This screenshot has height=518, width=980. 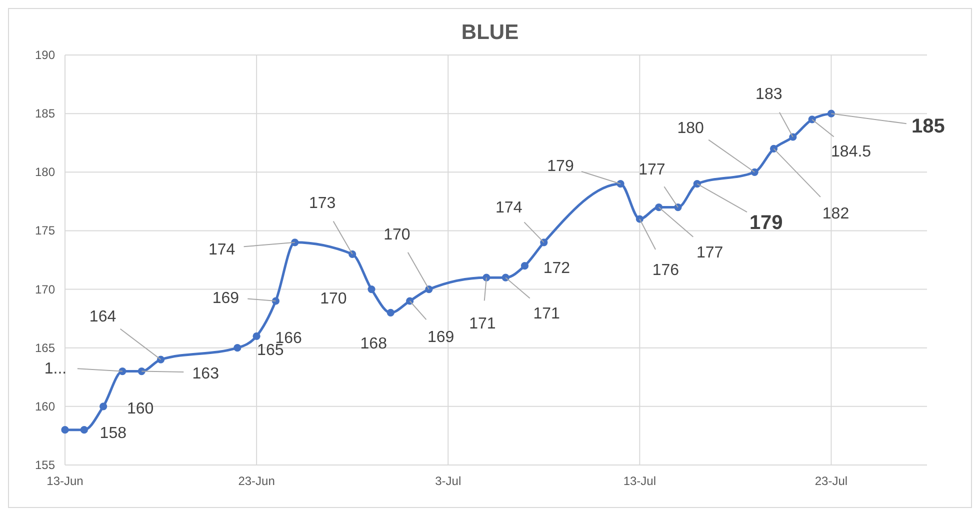 I want to click on x-tick-label: 23-Jul, so click(x=831, y=481).